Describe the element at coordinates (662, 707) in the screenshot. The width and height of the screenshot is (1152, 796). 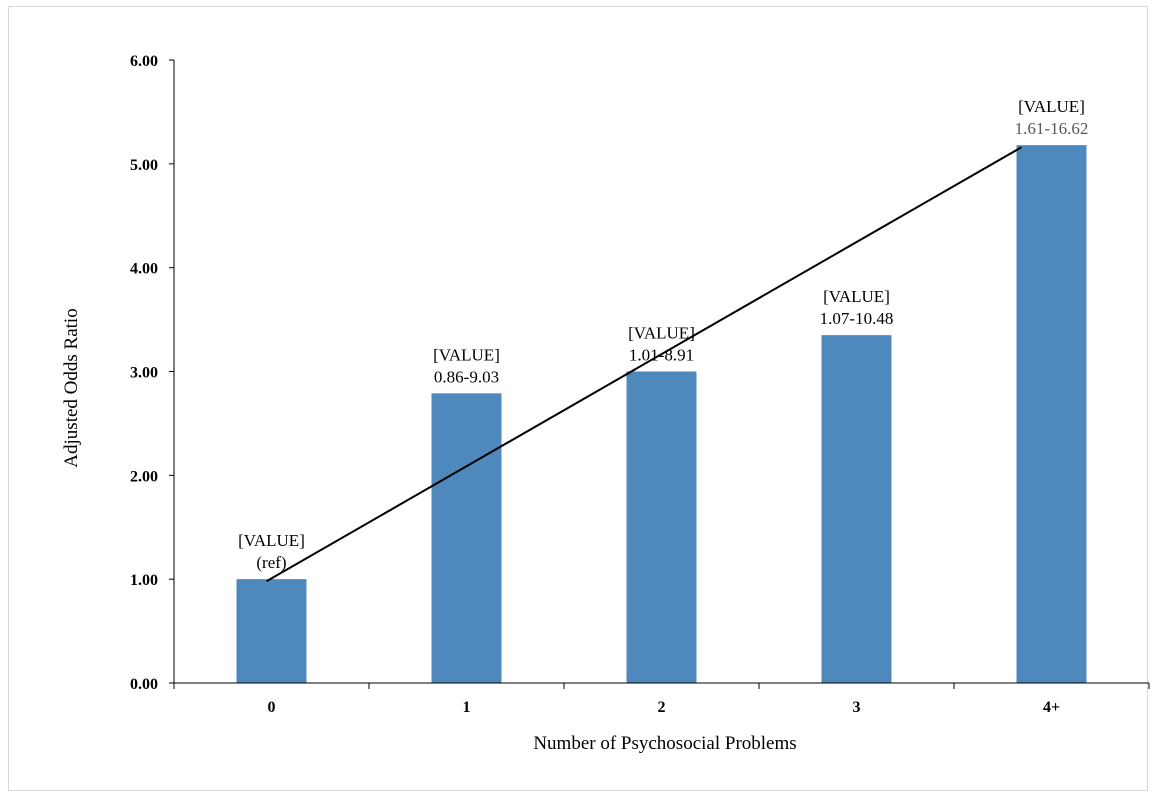
I see `x-tick-label: 2` at that location.